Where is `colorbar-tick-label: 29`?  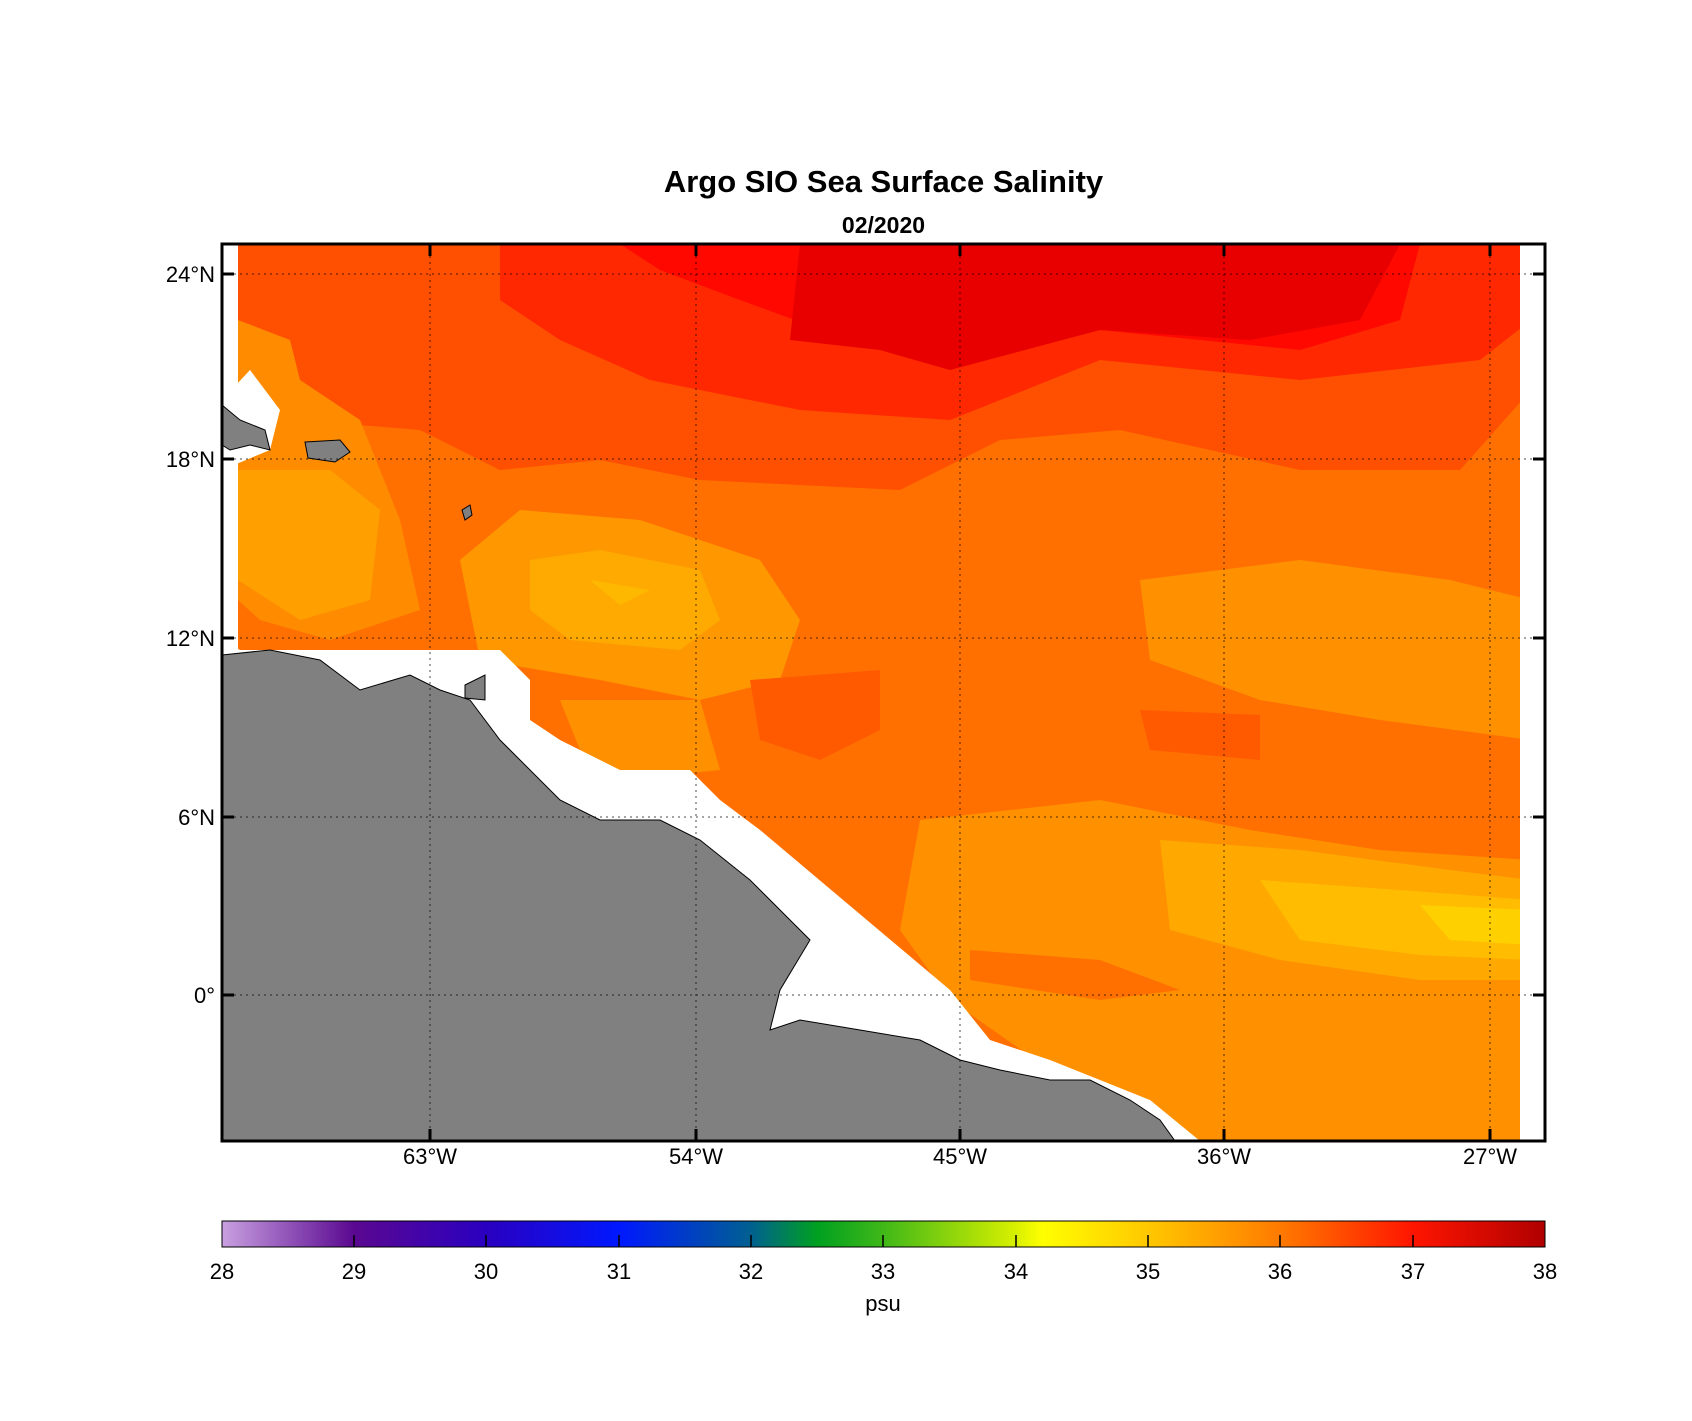
colorbar-tick-label: 29 is located at coordinates (354, 1271).